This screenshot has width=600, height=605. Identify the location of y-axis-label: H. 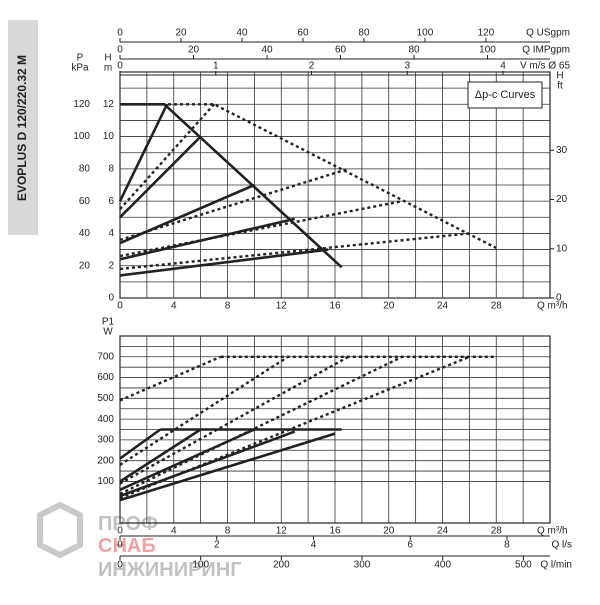
(107, 58).